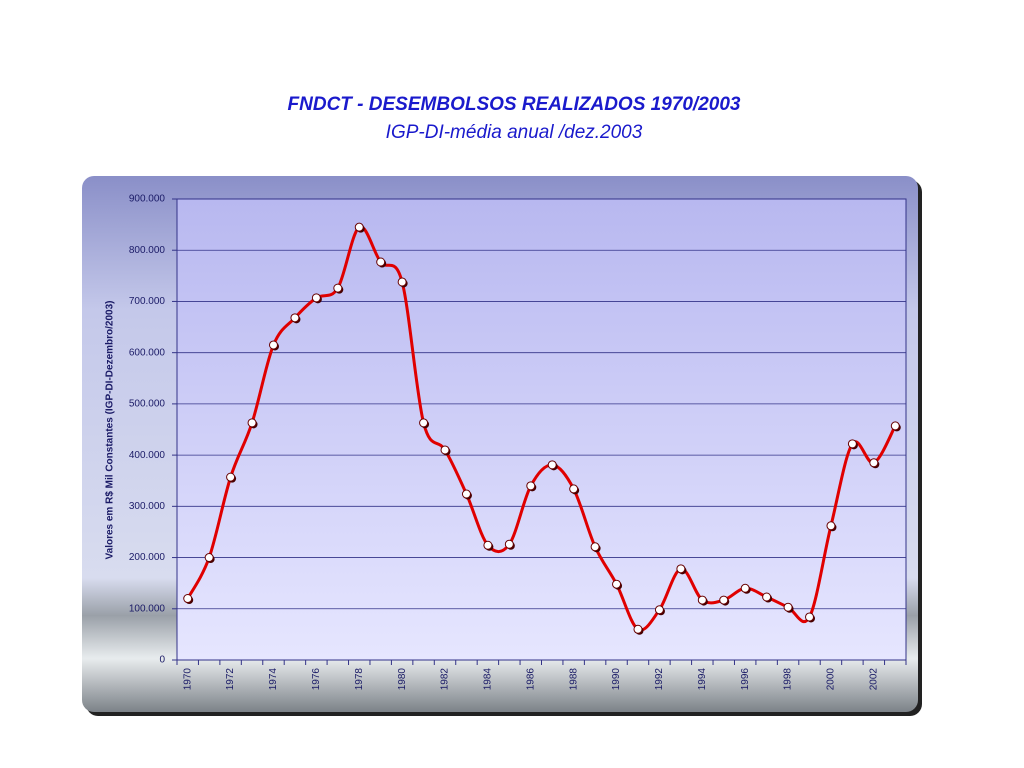 The height and width of the screenshot is (768, 1024). What do you see at coordinates (873, 679) in the screenshot?
I see `x-tick-label: 2002` at bounding box center [873, 679].